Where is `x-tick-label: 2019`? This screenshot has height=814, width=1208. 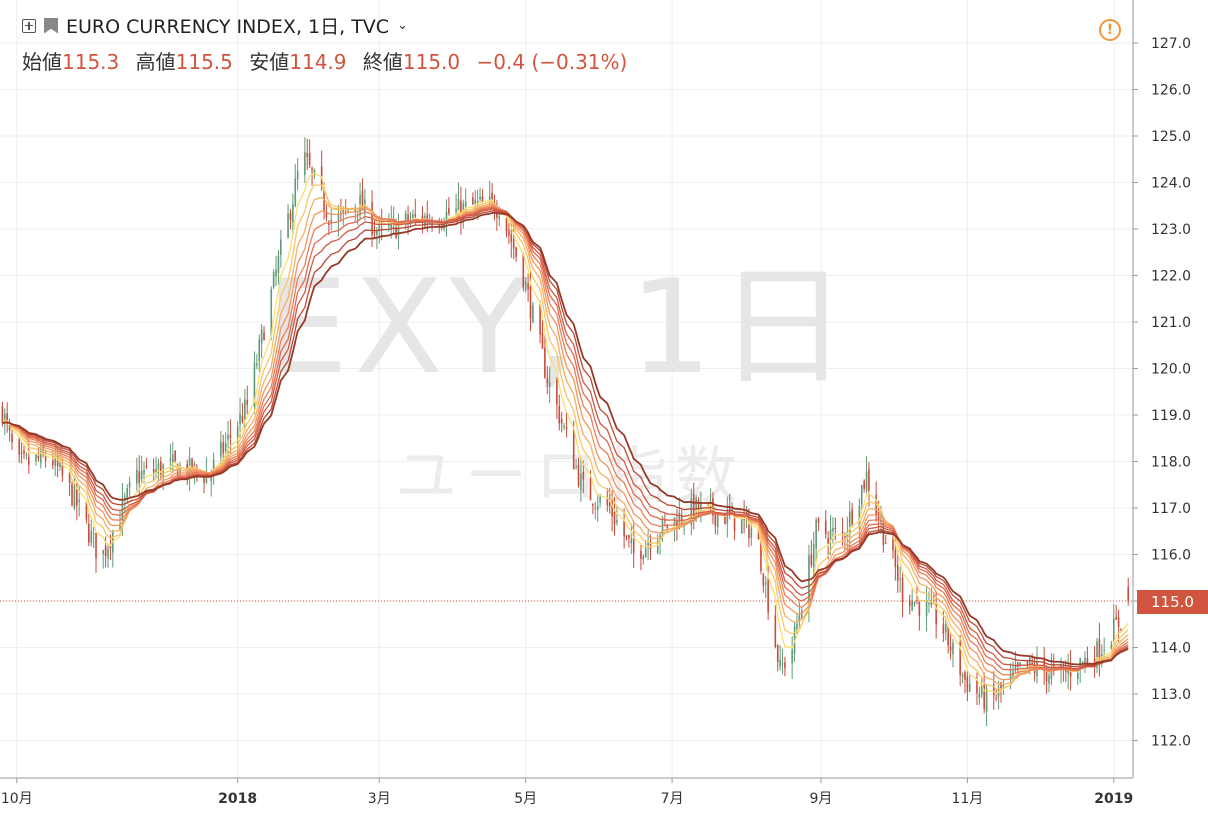
x-tick-label: 2019 is located at coordinates (1113, 799).